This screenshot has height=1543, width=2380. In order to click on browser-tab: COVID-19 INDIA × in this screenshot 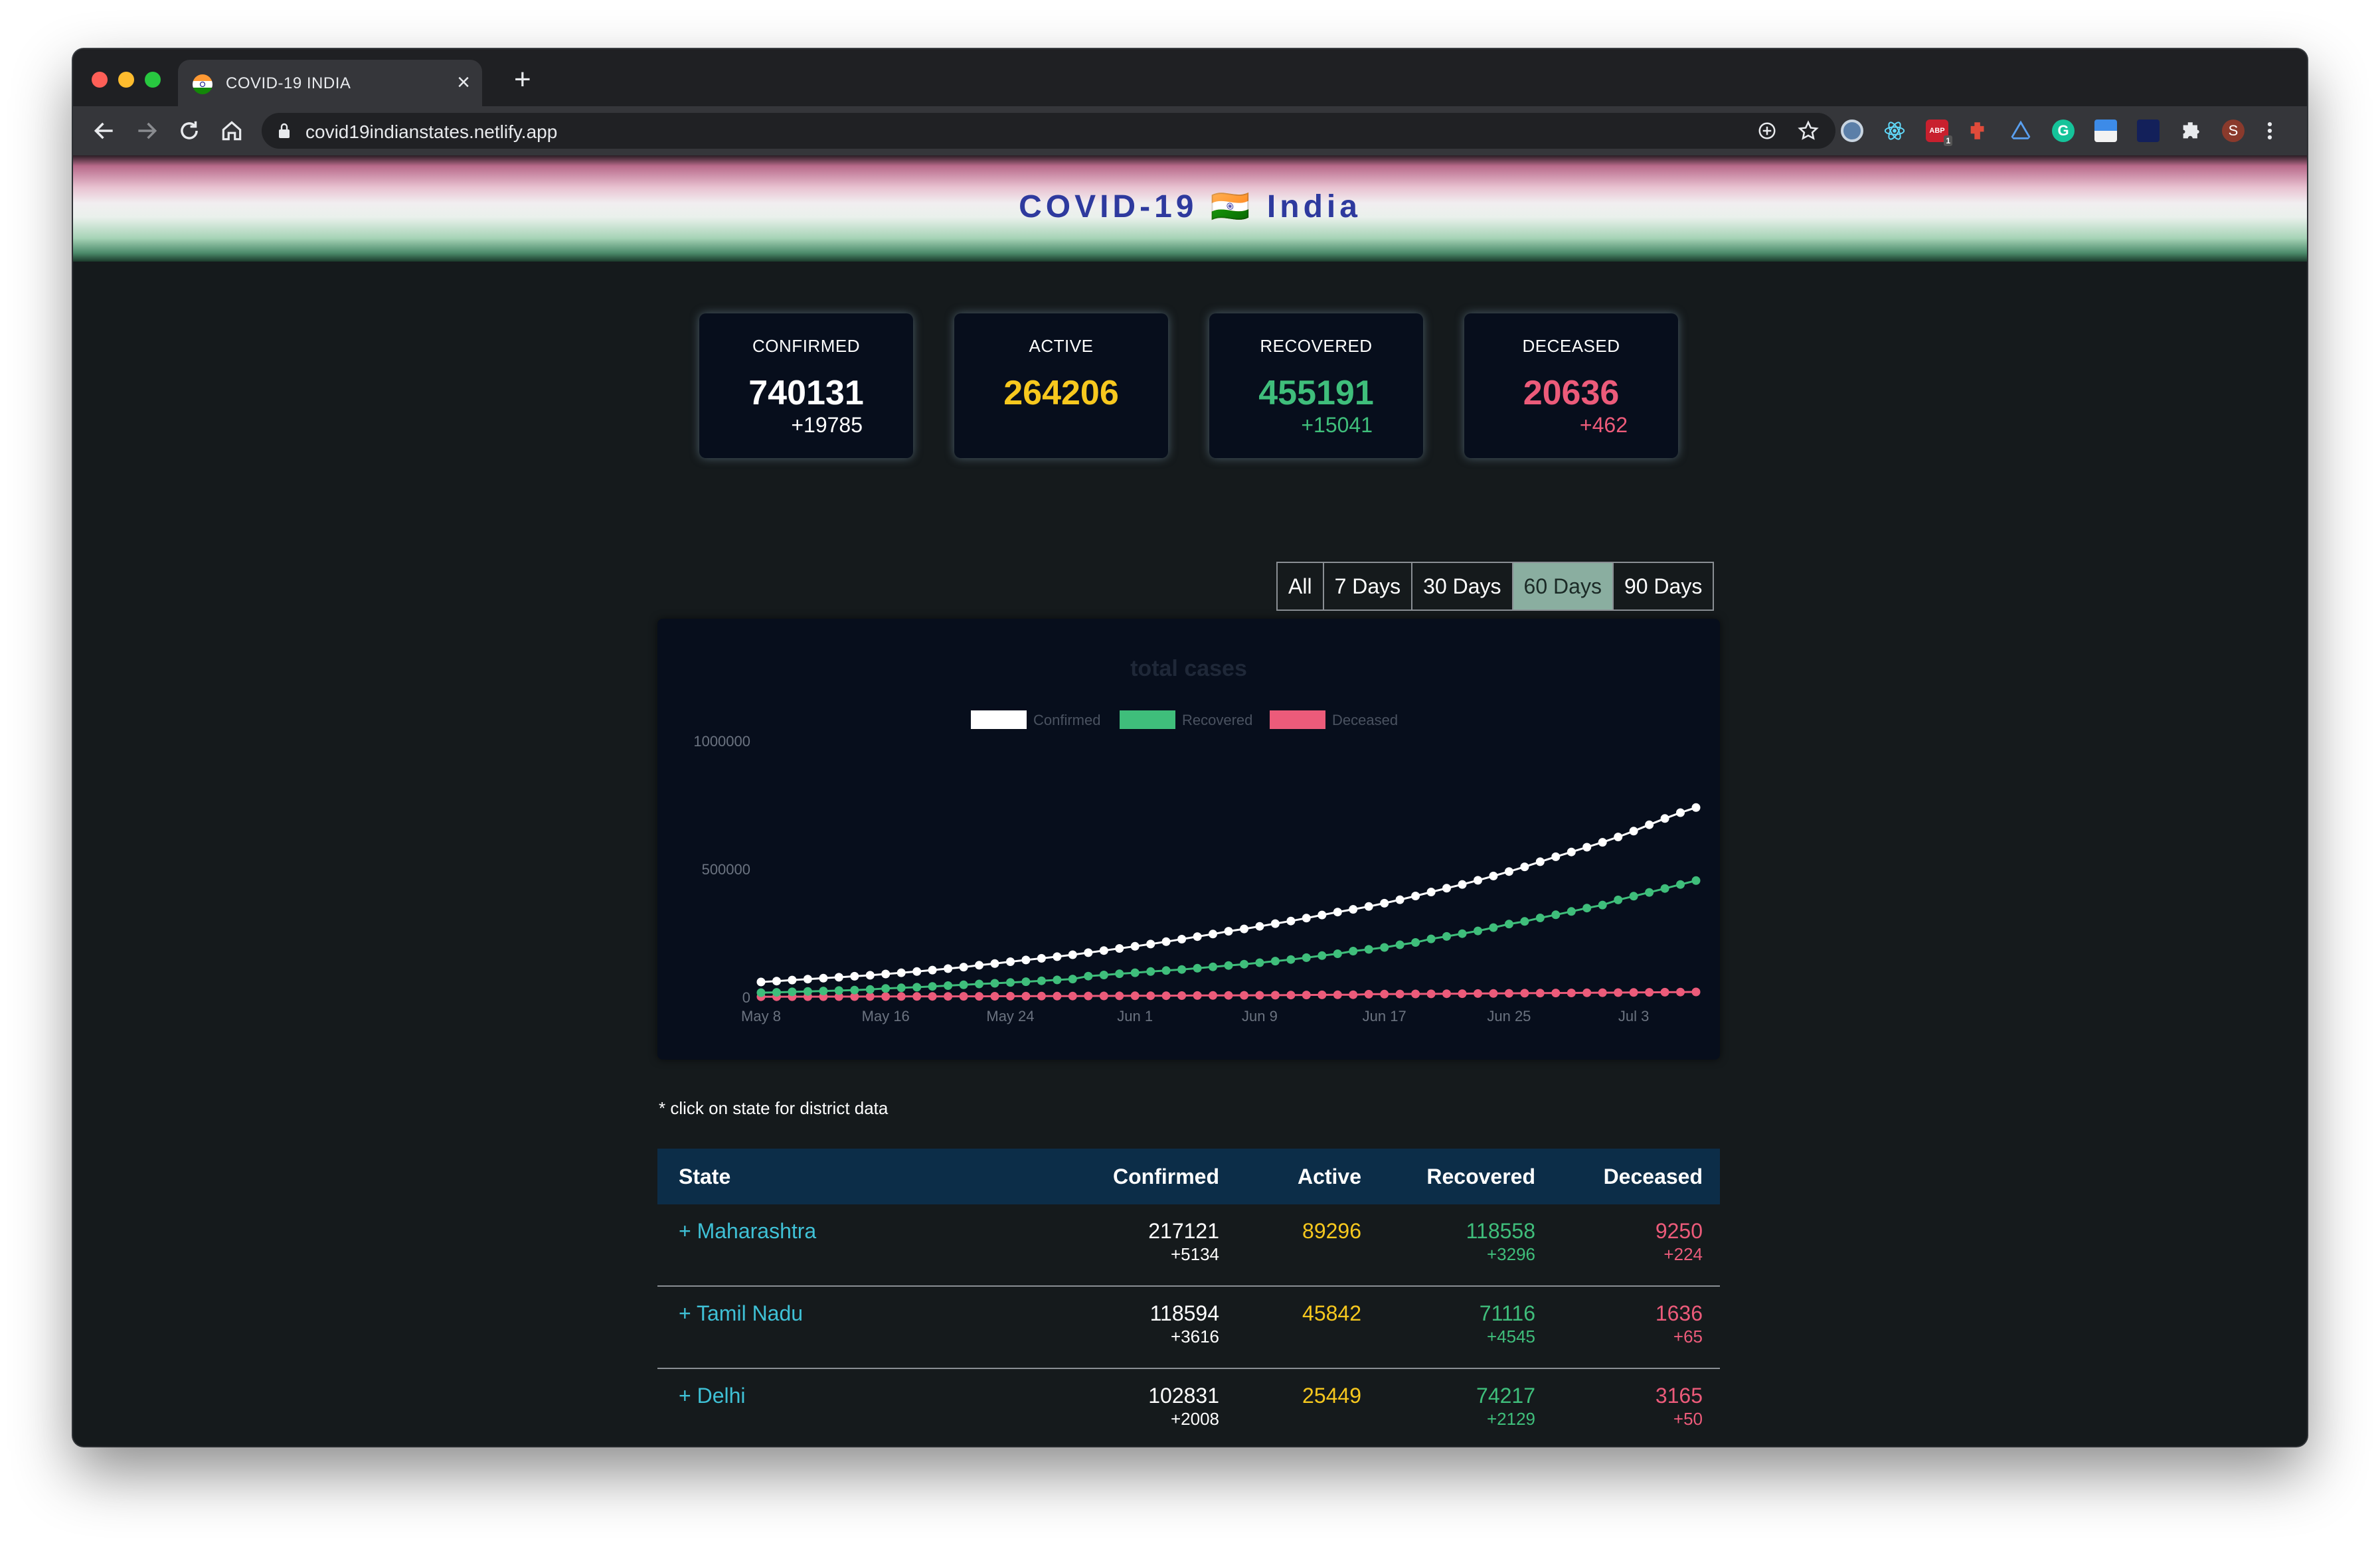, I will do `click(330, 83)`.